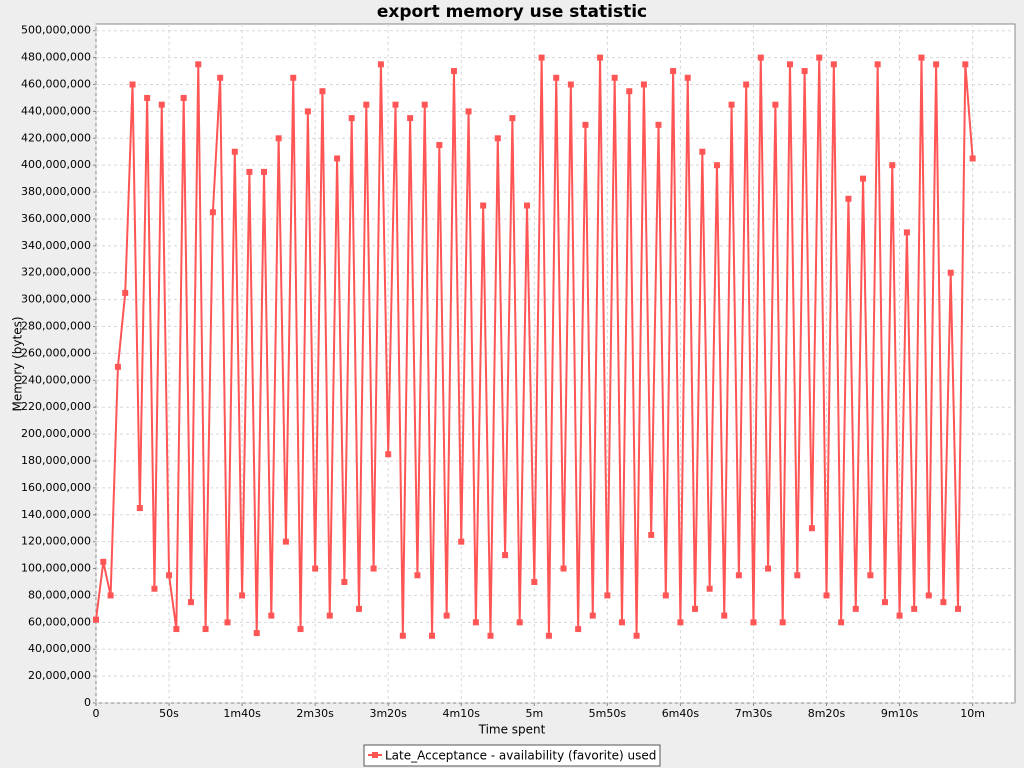 Image resolution: width=1024 pixels, height=768 pixels. Describe the element at coordinates (59, 675) in the screenshot. I see `y-tick-label: 20,000,000` at that location.